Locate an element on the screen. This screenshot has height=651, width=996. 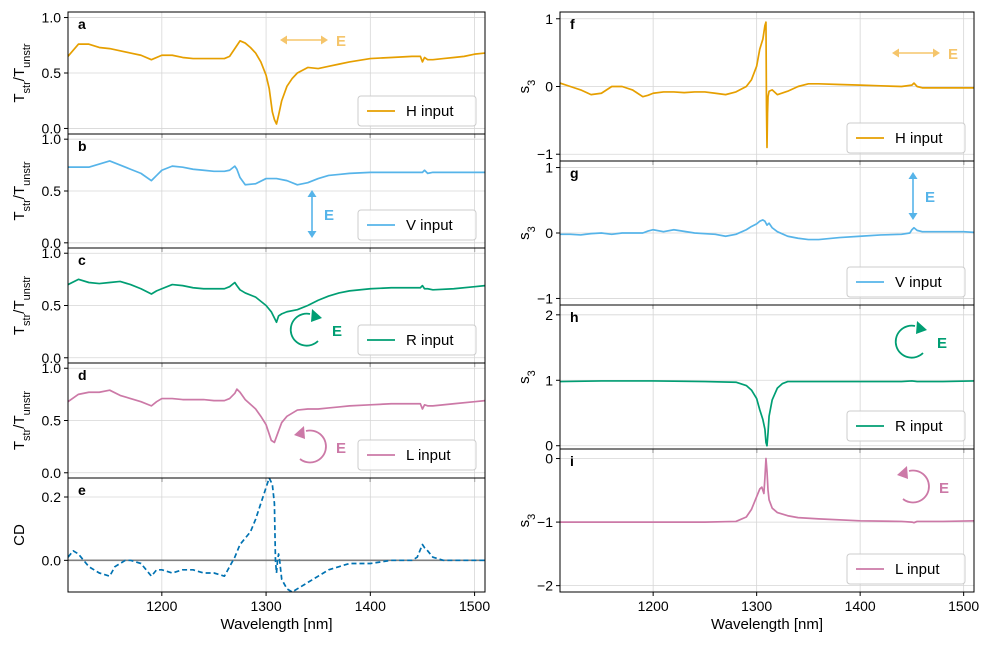
panel-e: 0.0 0.2 1200 1300 1400 1500 Wavelength [nm] e CD is located at coordinates (250, 555).